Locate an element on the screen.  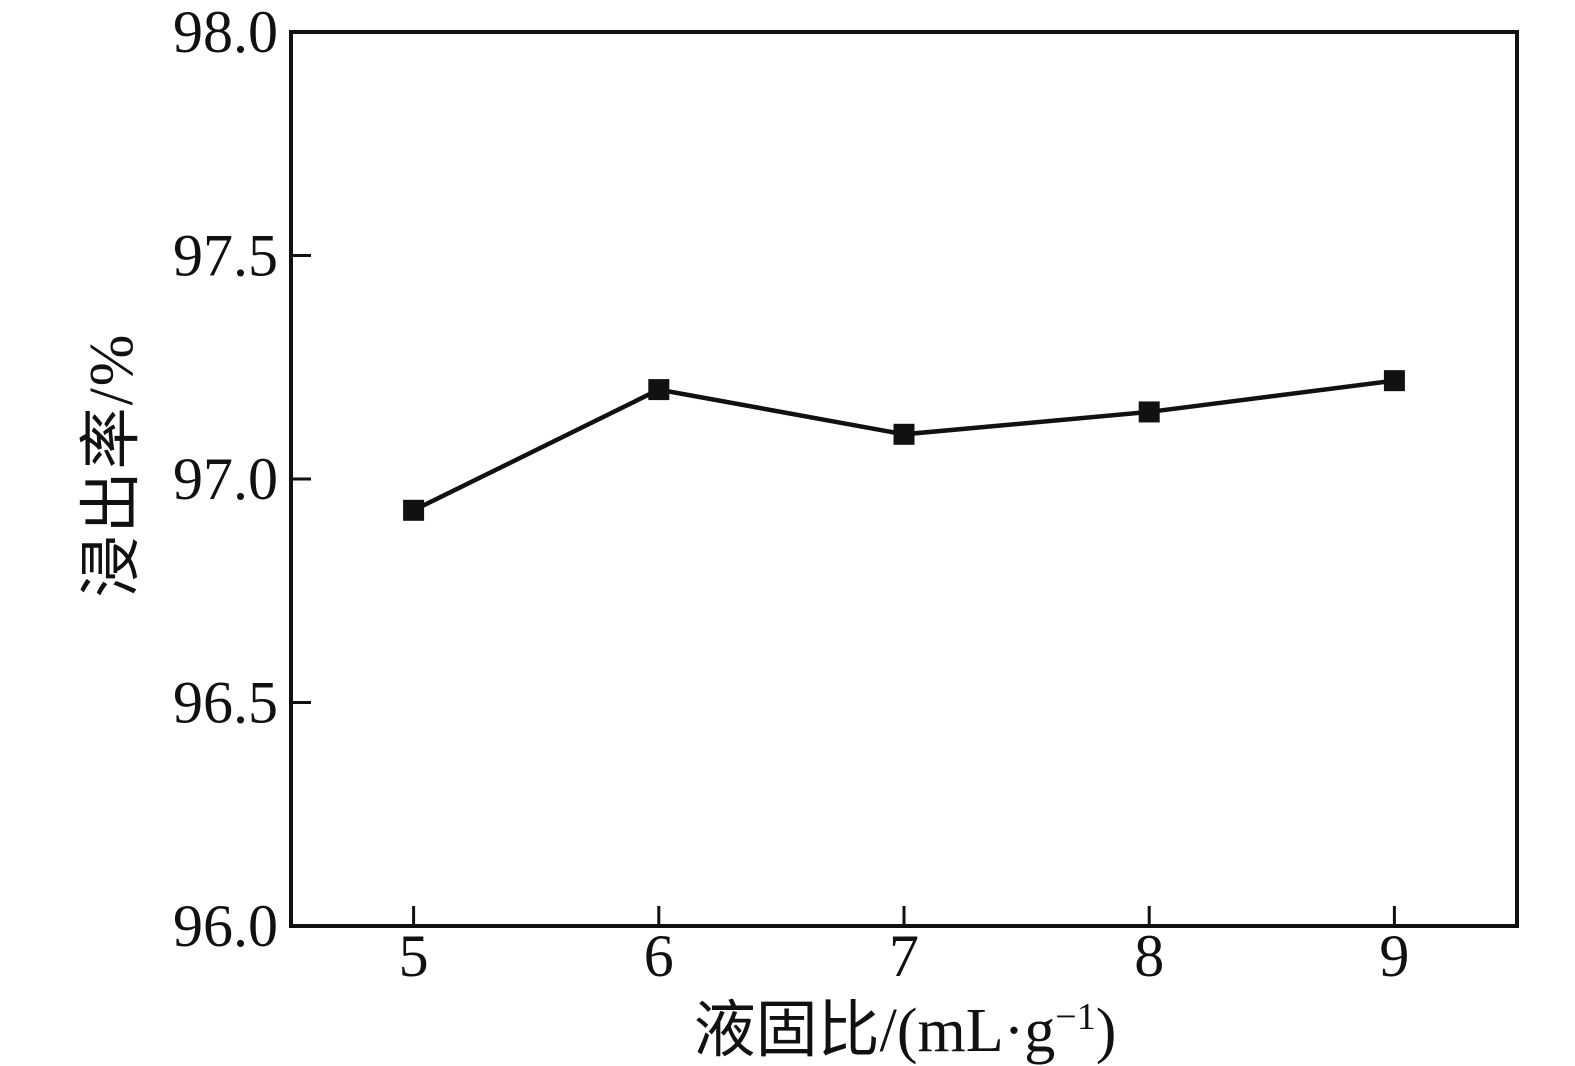
x-axis-title-superscript: −1 is located at coordinates (1075, 1017).